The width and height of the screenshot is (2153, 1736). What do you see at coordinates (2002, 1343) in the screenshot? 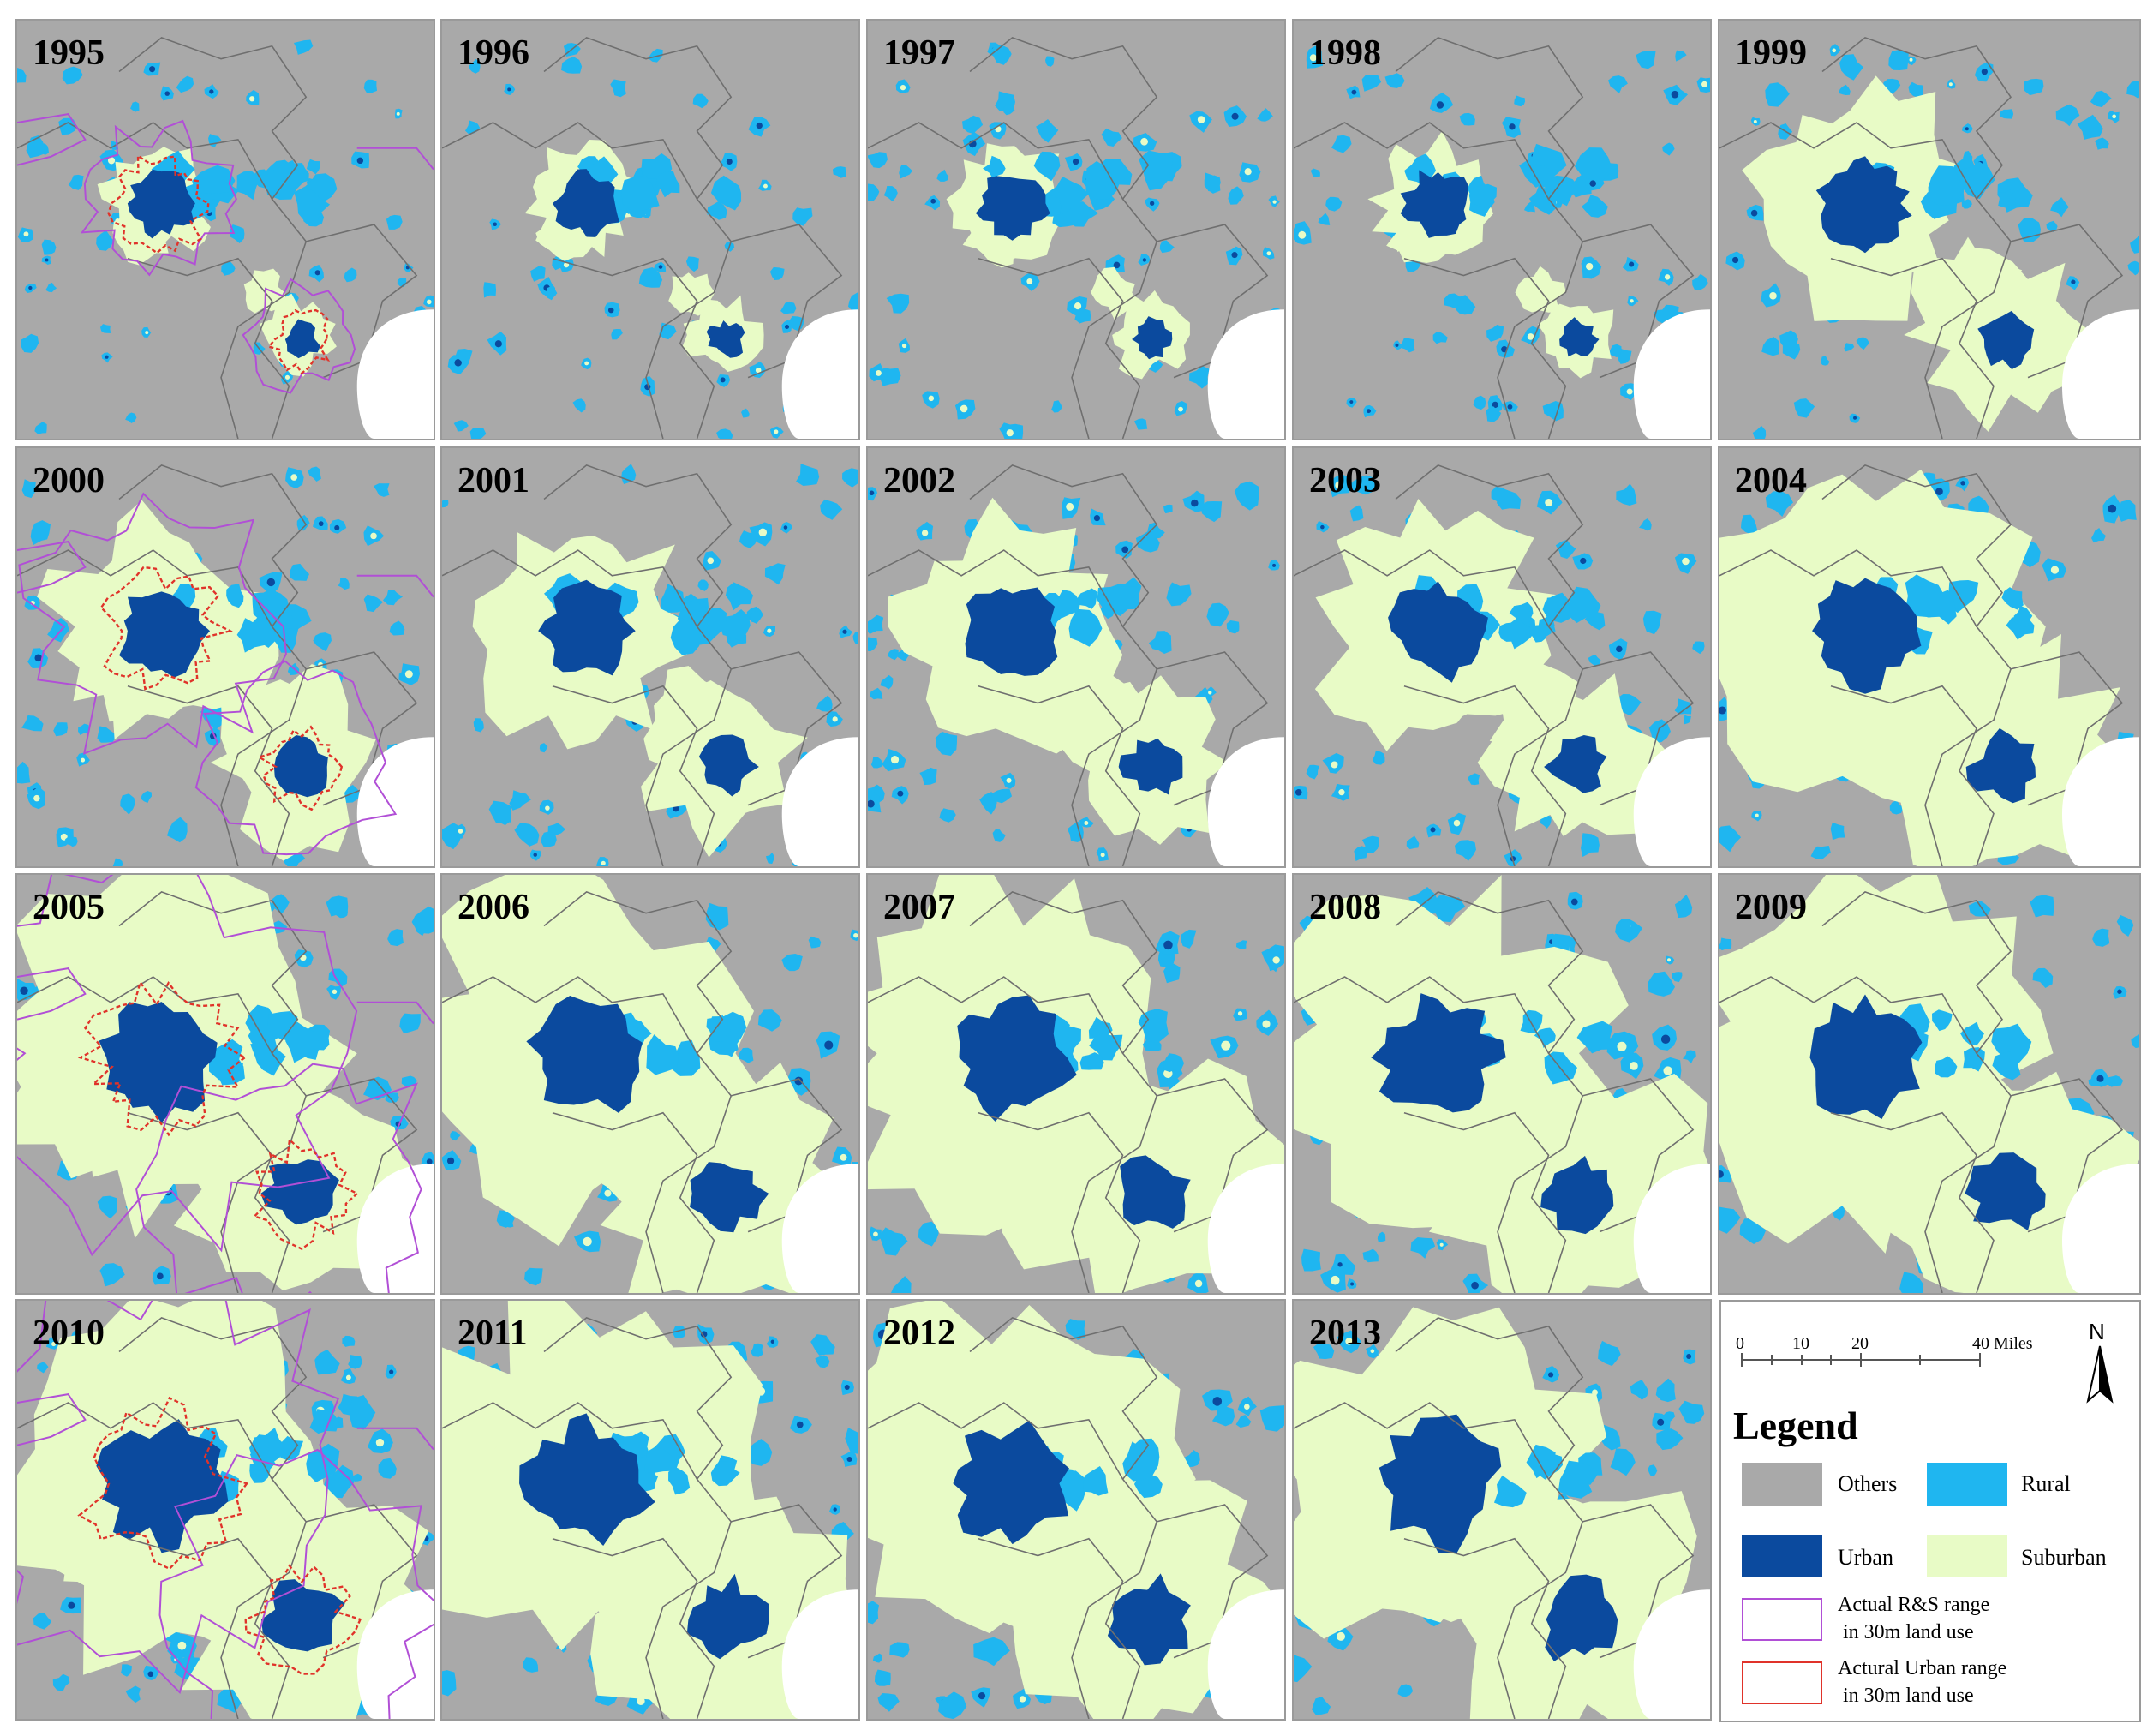
I see `scale-tick-40: 40 Miles` at bounding box center [2002, 1343].